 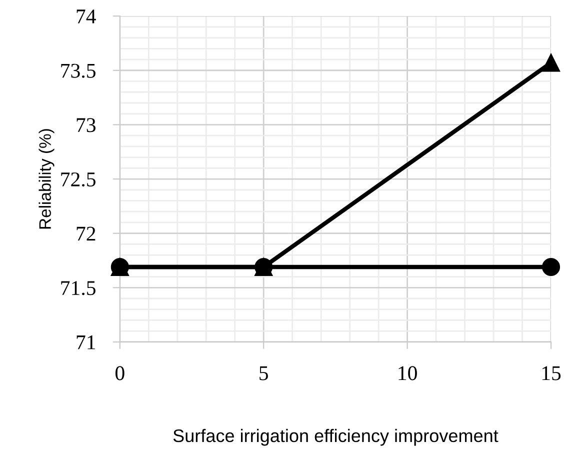 I want to click on x-tick-label: 10, so click(x=407, y=373).